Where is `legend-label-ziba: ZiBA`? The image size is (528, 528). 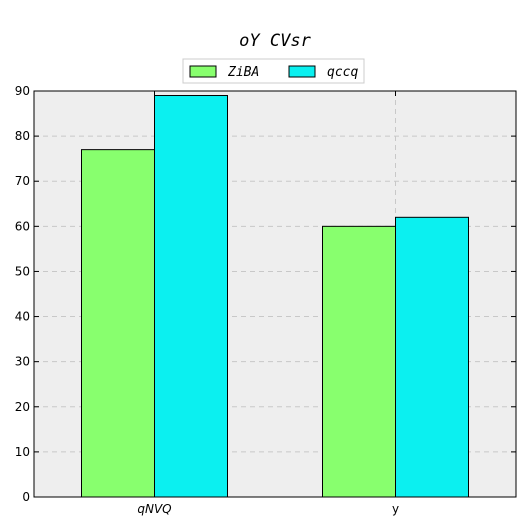 legend-label-ziba: ZiBA is located at coordinates (243, 72).